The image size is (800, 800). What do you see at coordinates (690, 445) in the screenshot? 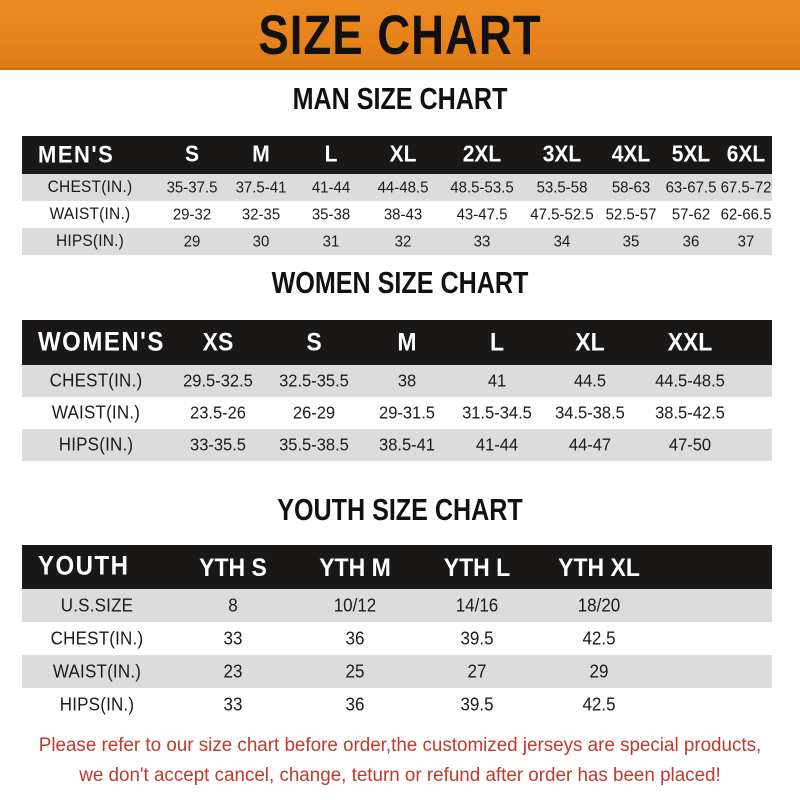
I see `women-cell-2-5: 47-50` at bounding box center [690, 445].